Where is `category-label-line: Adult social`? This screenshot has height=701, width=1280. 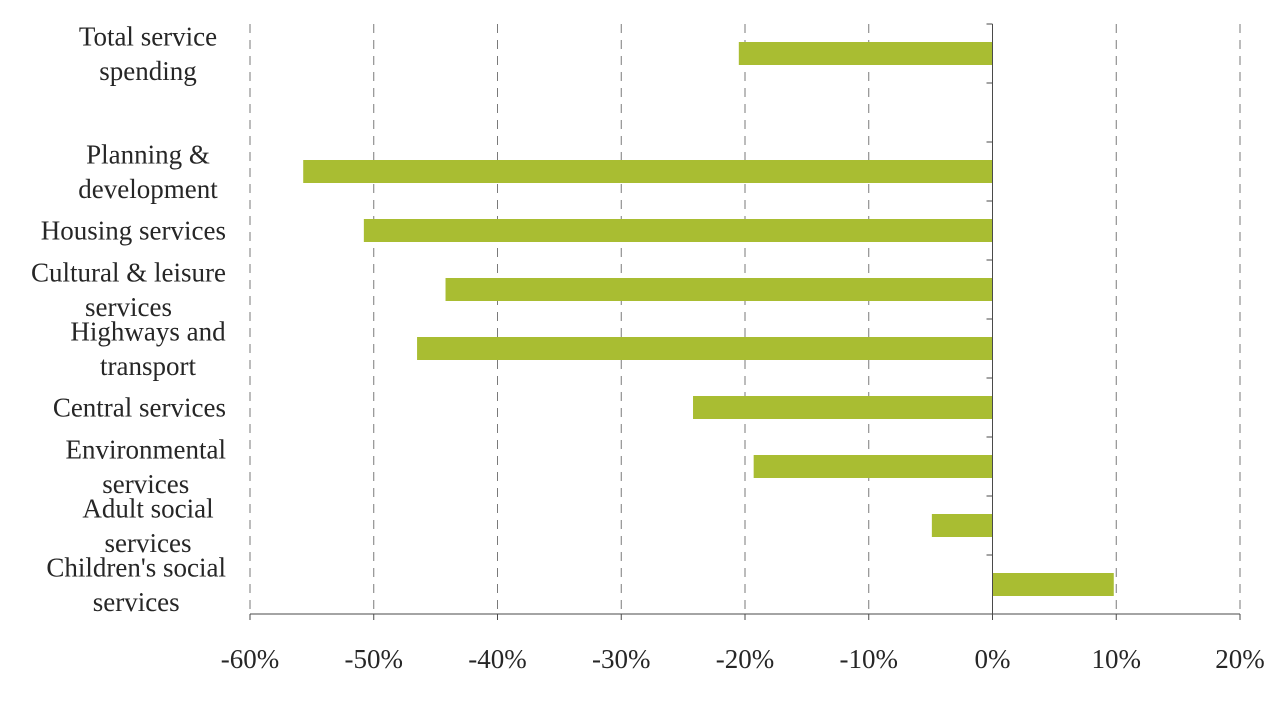
category-label-line: Adult social is located at coordinates (147, 508).